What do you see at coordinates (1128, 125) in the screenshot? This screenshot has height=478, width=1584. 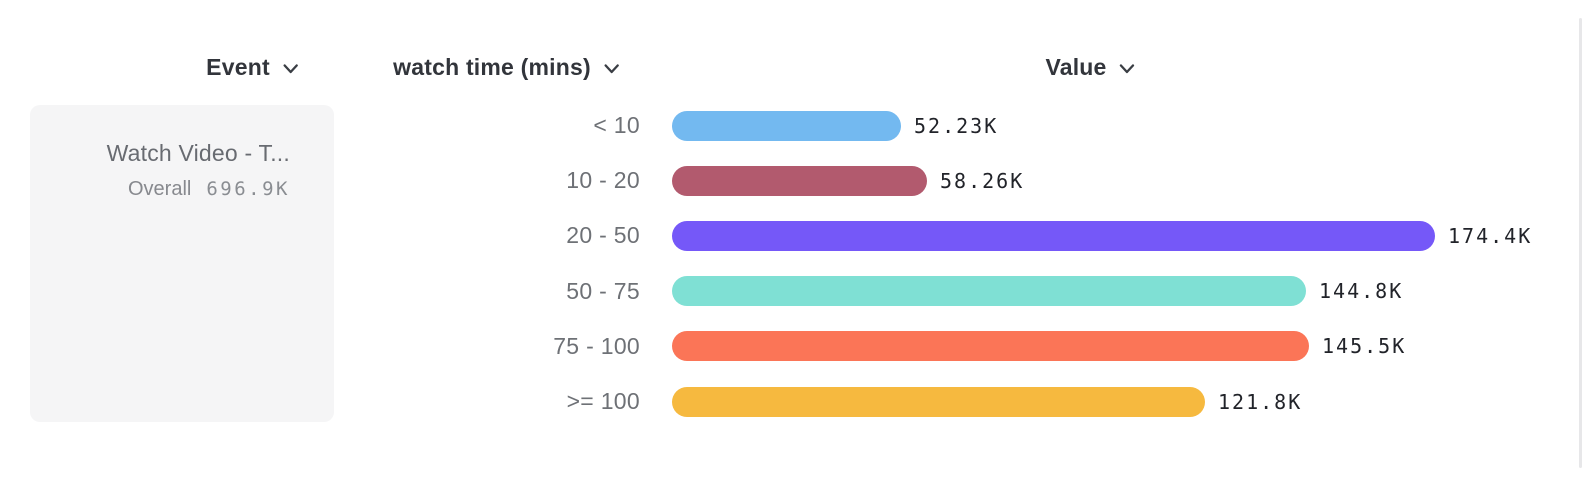 I see `bar-zone: 52.23K` at bounding box center [1128, 125].